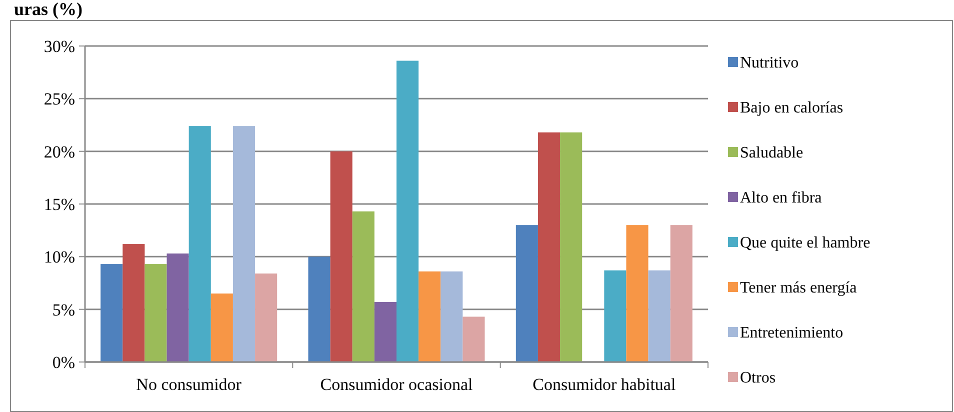 The image size is (954, 412). I want to click on x-tick-label: Consumidor ocasional, so click(397, 384).